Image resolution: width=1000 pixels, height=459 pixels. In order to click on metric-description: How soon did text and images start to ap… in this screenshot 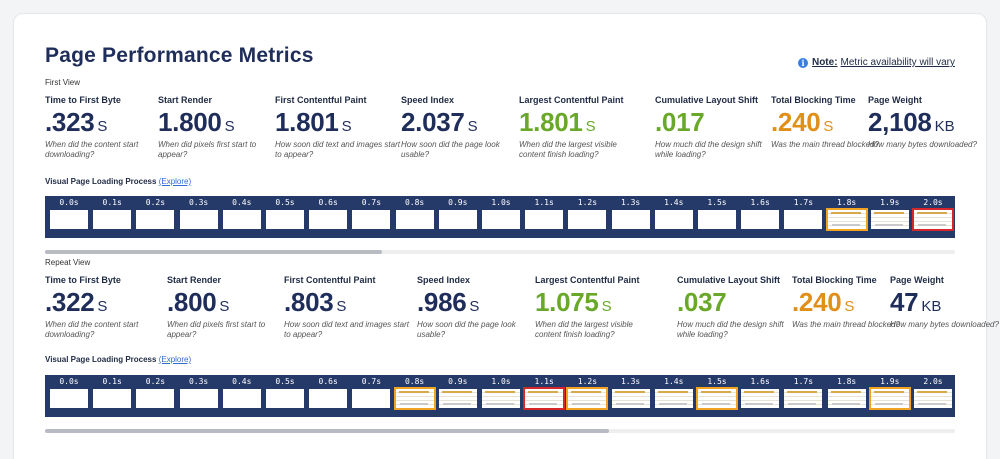, I will do `click(346, 329)`.